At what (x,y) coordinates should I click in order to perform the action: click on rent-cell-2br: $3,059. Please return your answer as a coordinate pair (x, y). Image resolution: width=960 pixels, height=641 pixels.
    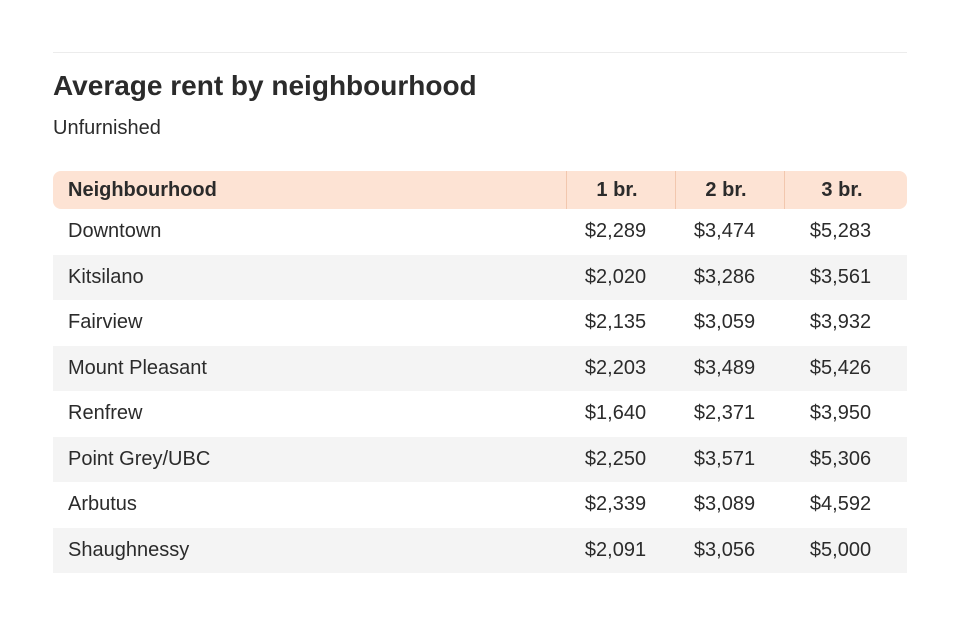
    Looking at the image, I should click on (729, 322).